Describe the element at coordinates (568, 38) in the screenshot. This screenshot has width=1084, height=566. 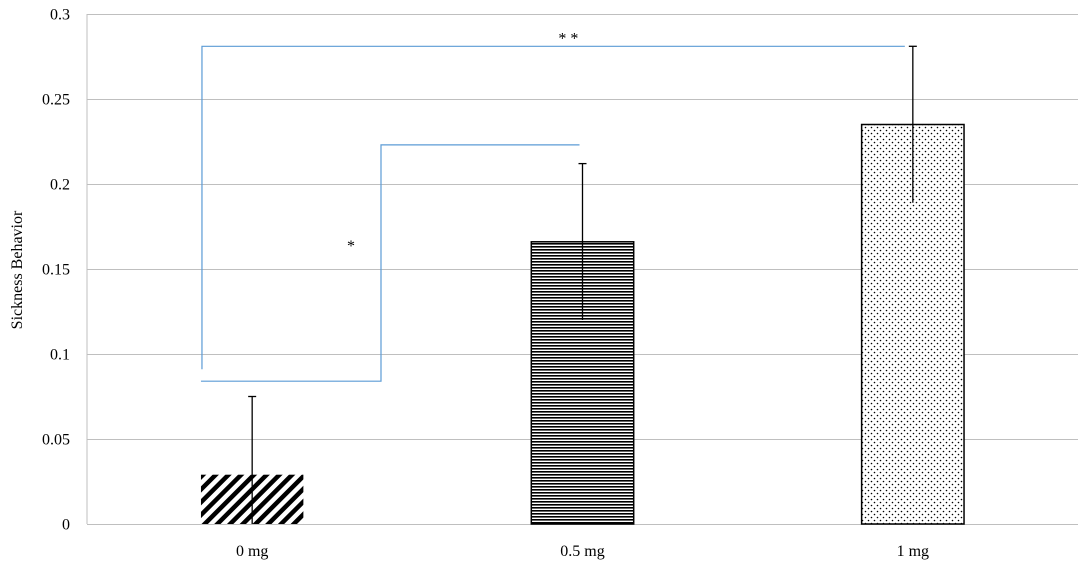
I see `significance-label: * *` at that location.